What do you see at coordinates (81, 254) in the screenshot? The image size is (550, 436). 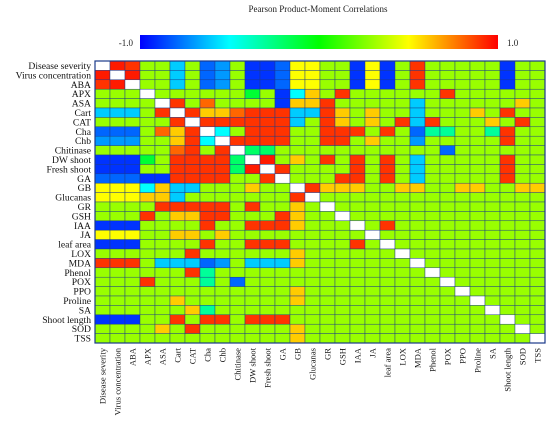 I see `row-label: LOX` at bounding box center [81, 254].